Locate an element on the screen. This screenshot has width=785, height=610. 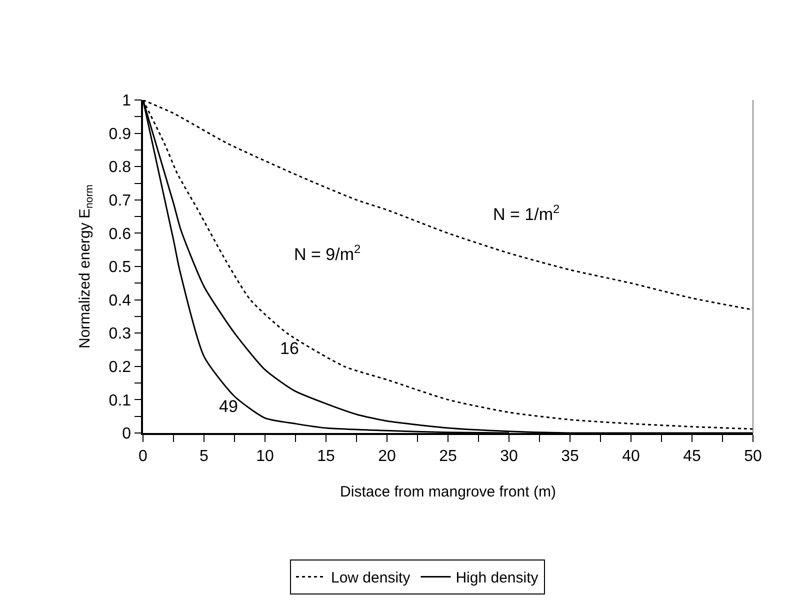
legend-label: High density is located at coordinates (497, 578).